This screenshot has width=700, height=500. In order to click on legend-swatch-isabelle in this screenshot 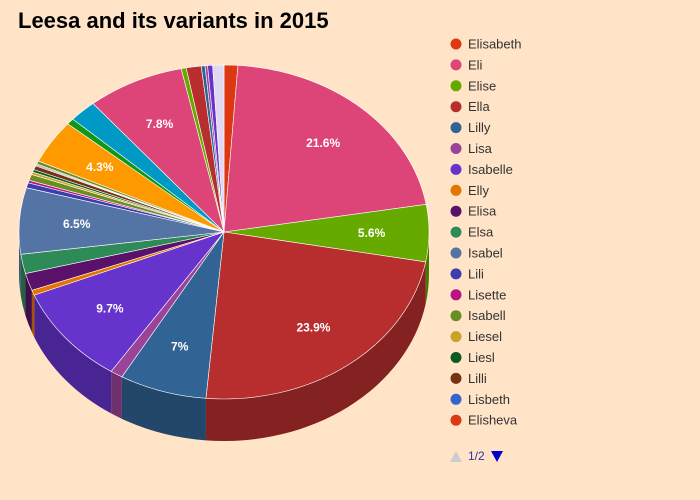, I will do `click(456, 169)`.